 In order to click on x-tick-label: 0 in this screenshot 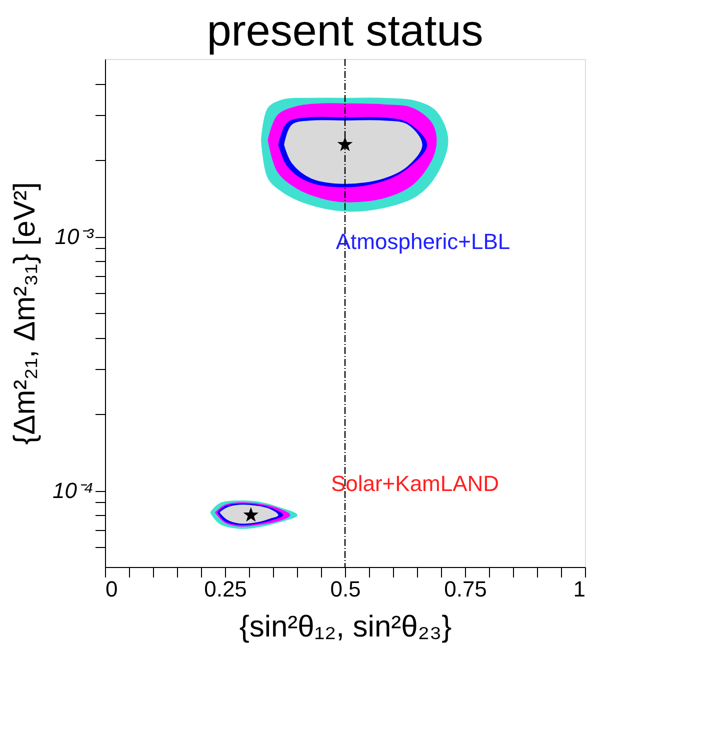, I will do `click(112, 589)`.